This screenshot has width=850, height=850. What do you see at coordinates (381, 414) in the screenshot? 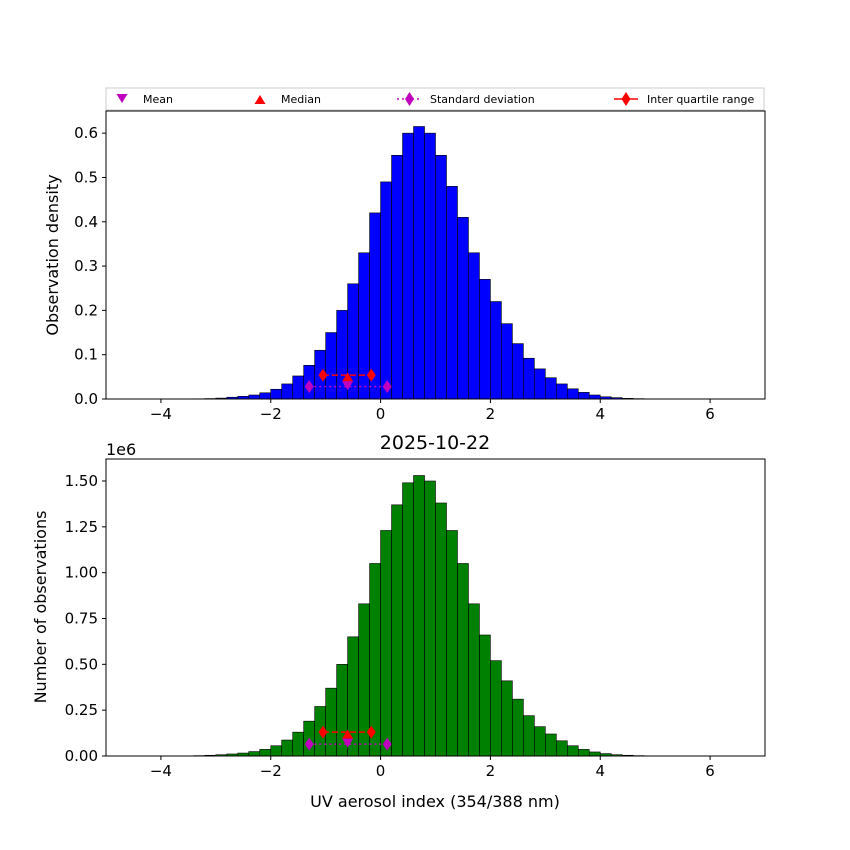
I see `density-x-tick-label: 0` at bounding box center [381, 414].